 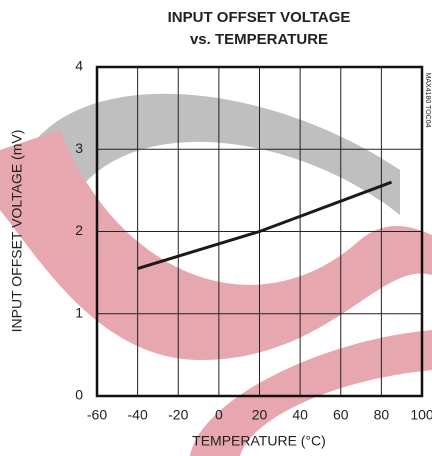 What do you see at coordinates (265, 225) in the screenshot?
I see `data-line` at bounding box center [265, 225].